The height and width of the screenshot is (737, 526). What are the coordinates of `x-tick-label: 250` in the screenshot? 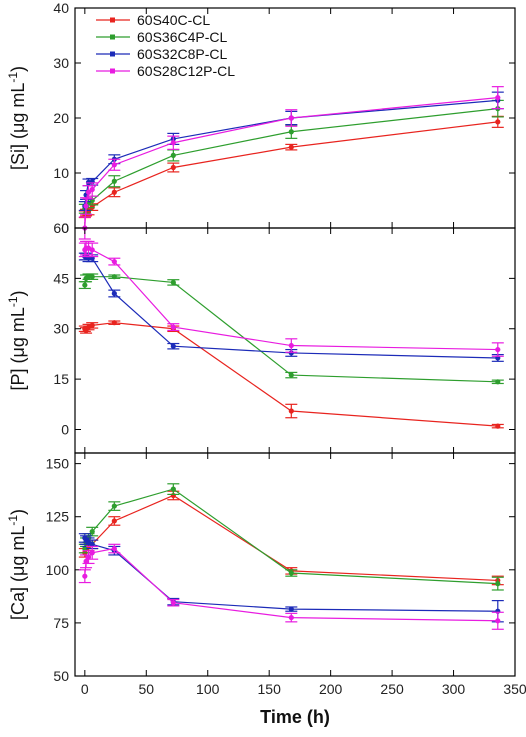 It's located at (392, 689).